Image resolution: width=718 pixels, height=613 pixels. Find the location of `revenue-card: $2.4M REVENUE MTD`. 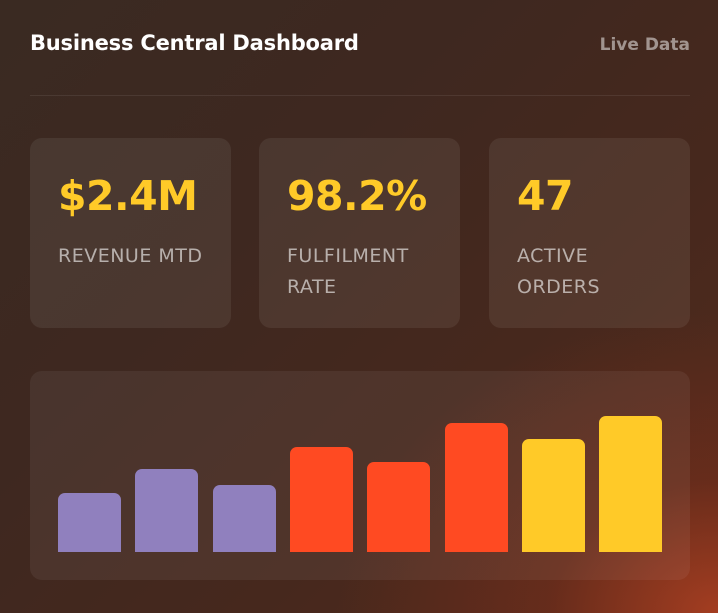

revenue-card: $2.4M REVENUE MTD is located at coordinates (130, 233).